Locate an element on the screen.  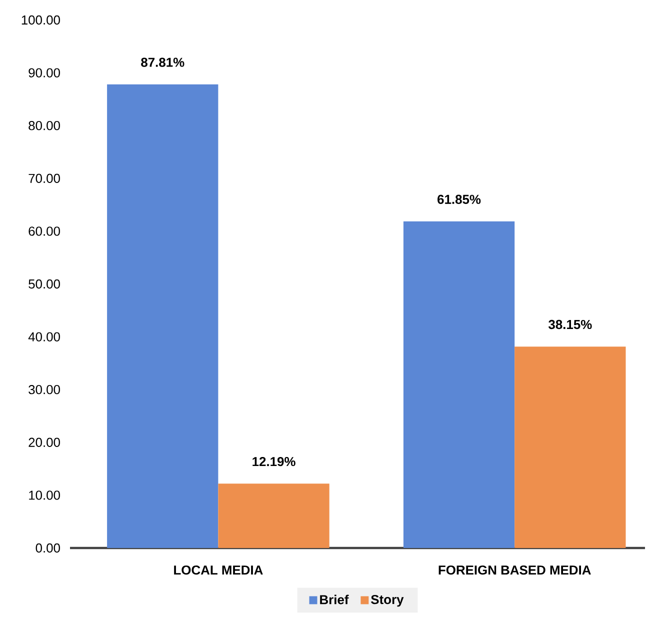
y-tick-label: 30.00 is located at coordinates (44, 389).